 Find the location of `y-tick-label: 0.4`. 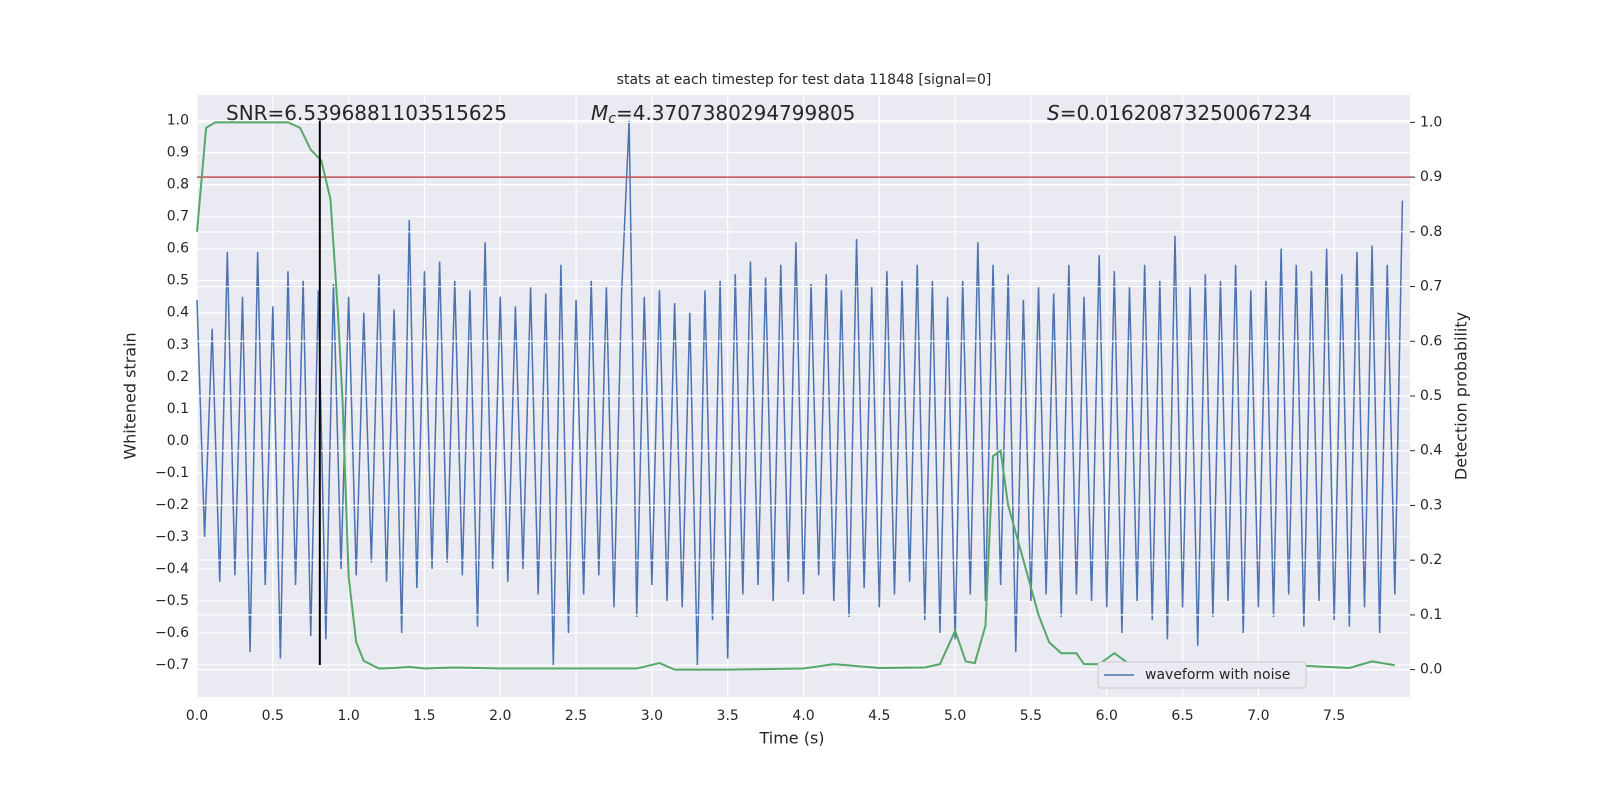

y-tick-label: 0.4 is located at coordinates (178, 313).